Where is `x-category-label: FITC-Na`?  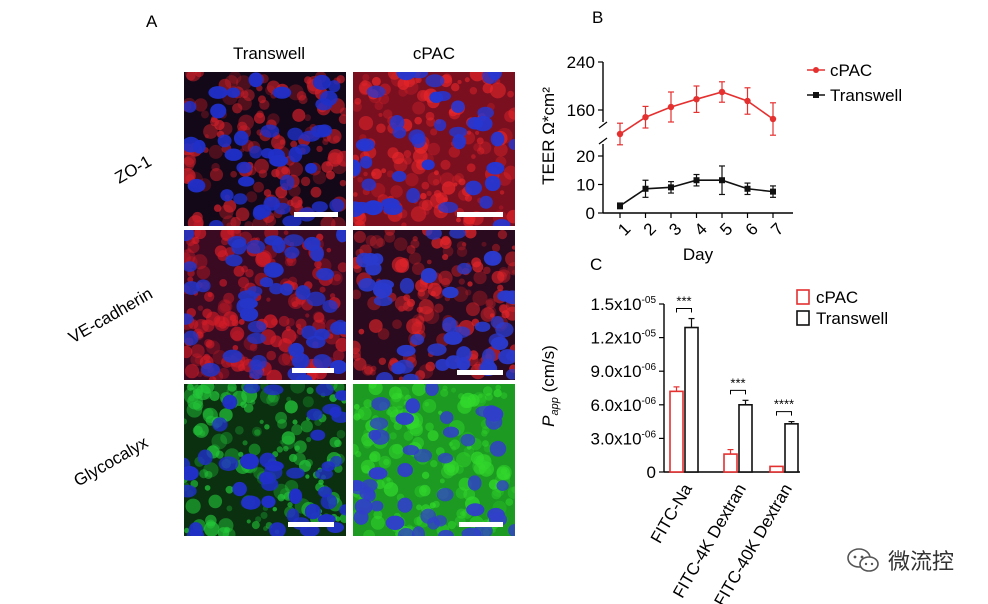 x-category-label: FITC-Na is located at coordinates (671, 513).